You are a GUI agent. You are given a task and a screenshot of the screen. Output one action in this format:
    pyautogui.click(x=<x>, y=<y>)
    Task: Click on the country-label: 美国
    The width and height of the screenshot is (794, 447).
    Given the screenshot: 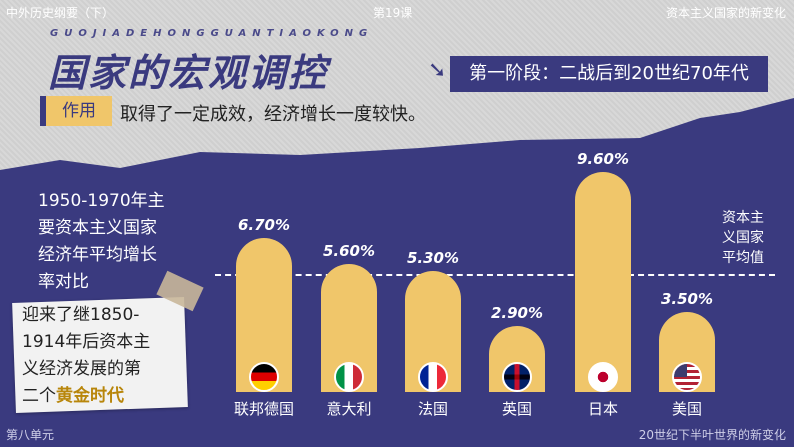 What is the action you would take?
    pyautogui.click(x=686, y=409)
    